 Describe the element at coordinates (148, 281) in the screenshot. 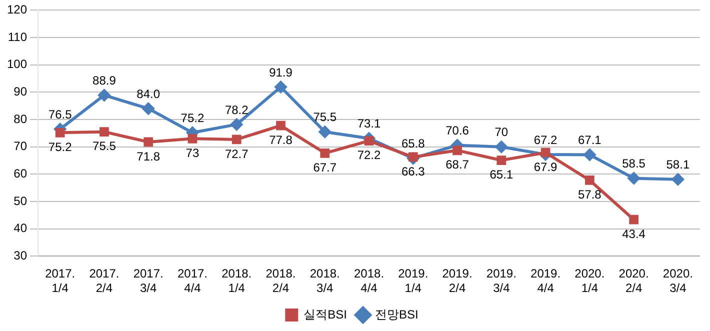

I see `x-tick-label: 2017. 3/4` at that location.